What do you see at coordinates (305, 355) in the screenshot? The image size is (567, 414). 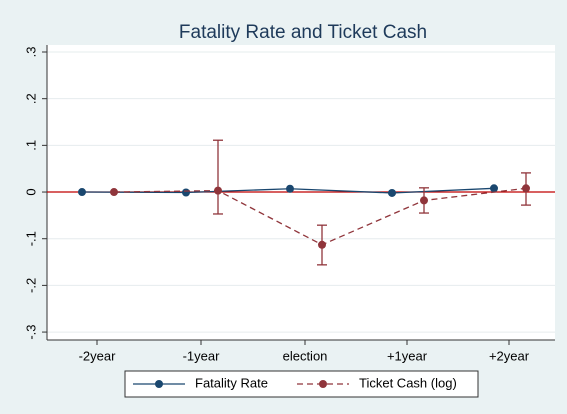 I see `x-tick-label: election` at bounding box center [305, 355].